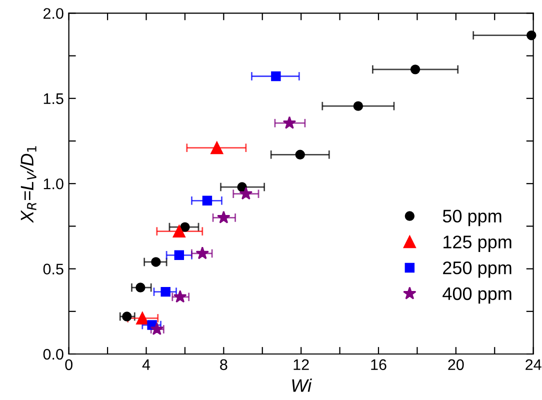 This screenshot has width=542, height=400. Describe the element at coordinates (53, 269) in the screenshot. I see `y-tick-label: 0.5` at that location.